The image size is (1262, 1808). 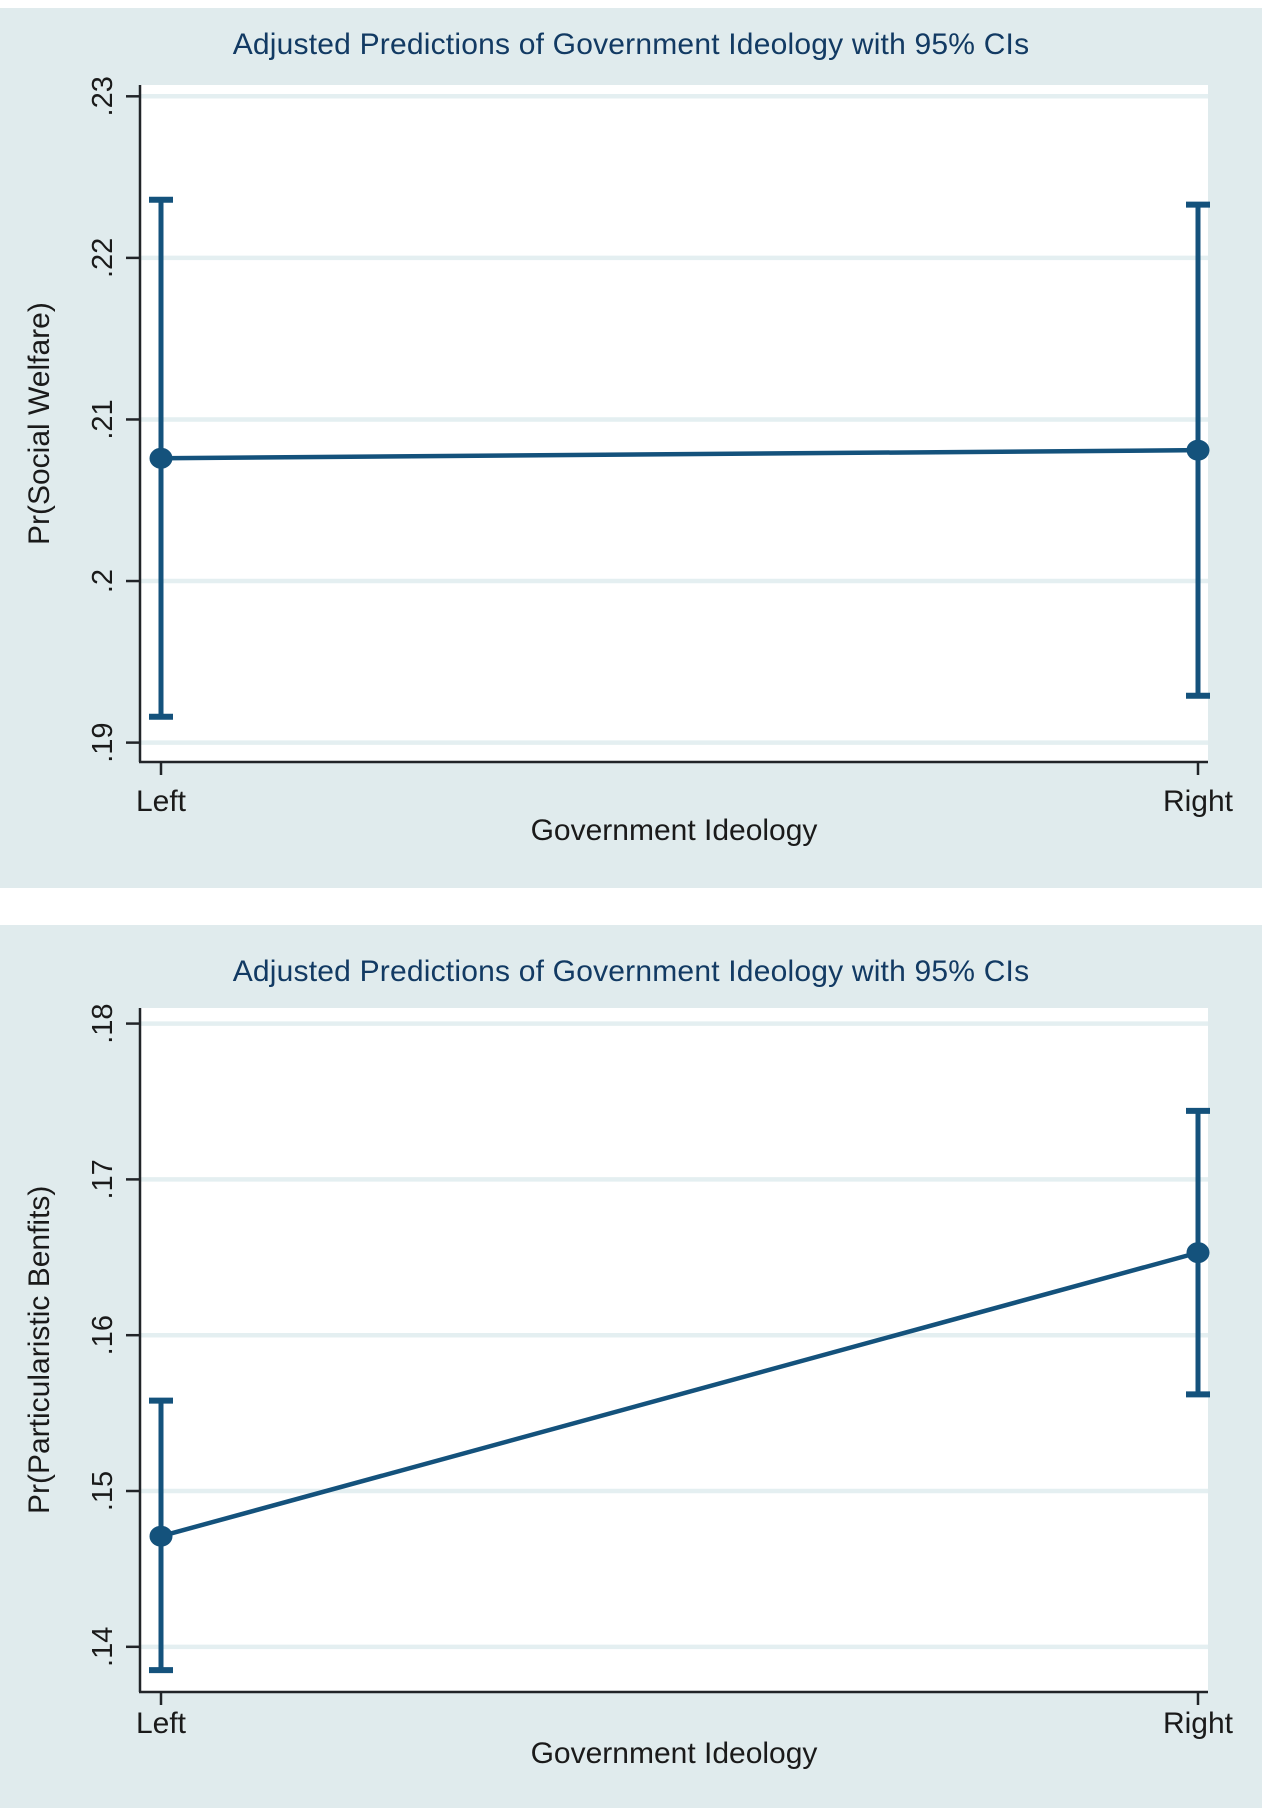 I want to click on y-tick-label: .21, so click(x=103, y=419).